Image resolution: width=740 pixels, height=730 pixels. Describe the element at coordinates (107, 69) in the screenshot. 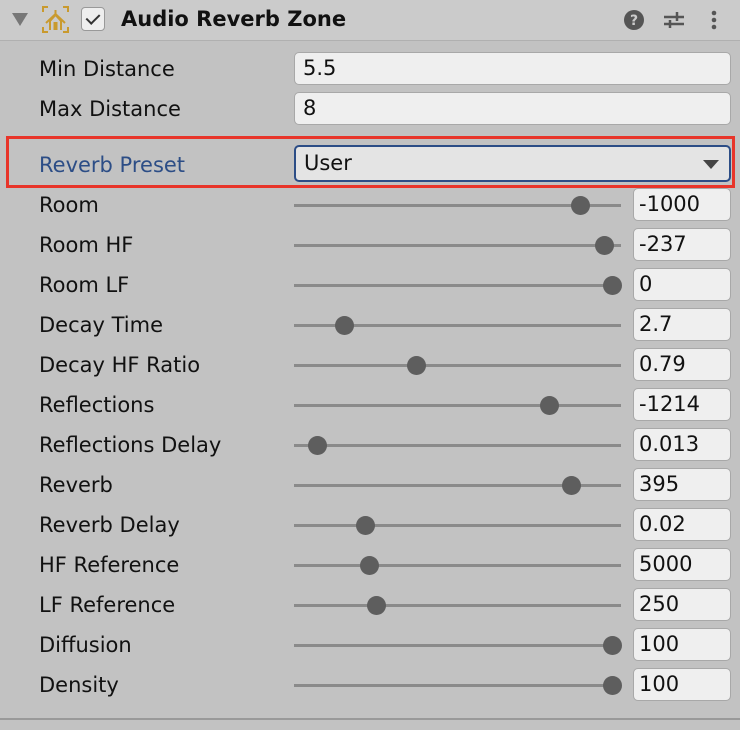

I see `min-distance-label: Min Distance` at that location.